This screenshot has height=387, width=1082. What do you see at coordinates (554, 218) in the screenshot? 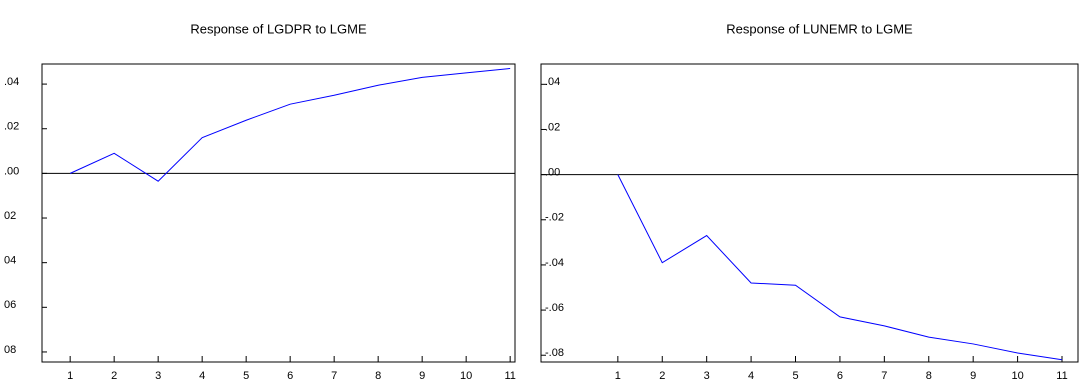
I see `y-tick-label: -.02` at bounding box center [554, 218].